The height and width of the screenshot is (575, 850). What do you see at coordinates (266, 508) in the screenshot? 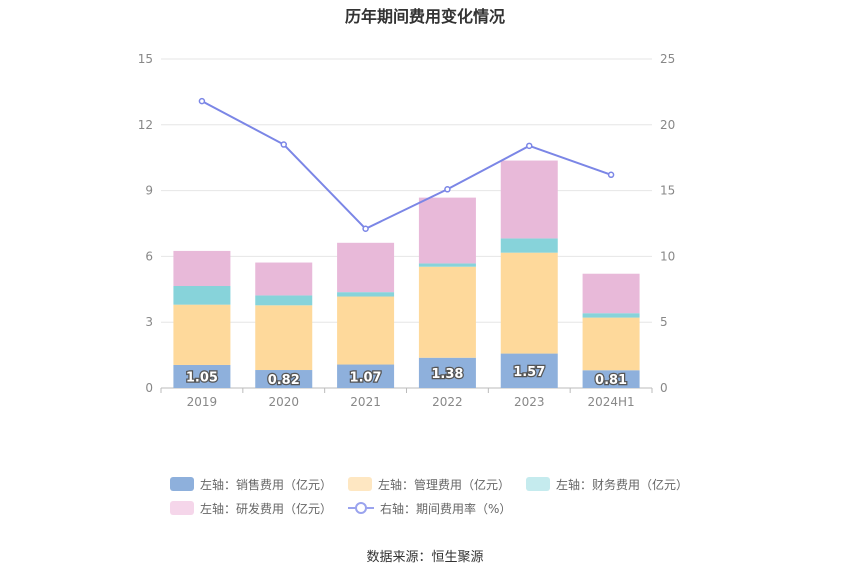
I see `legend-label-rnd: 左轴：研发费用（亿元）` at bounding box center [266, 508].